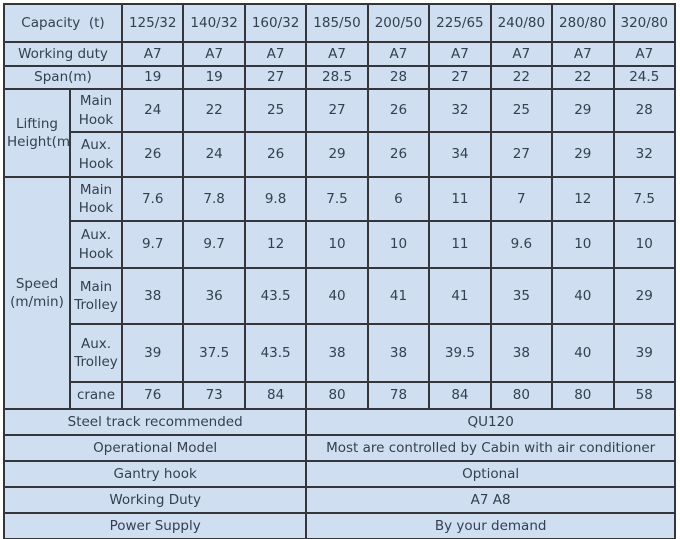 The height and width of the screenshot is (539, 680). Describe the element at coordinates (214, 110) in the screenshot. I see `lifting-height-value: 22` at that location.